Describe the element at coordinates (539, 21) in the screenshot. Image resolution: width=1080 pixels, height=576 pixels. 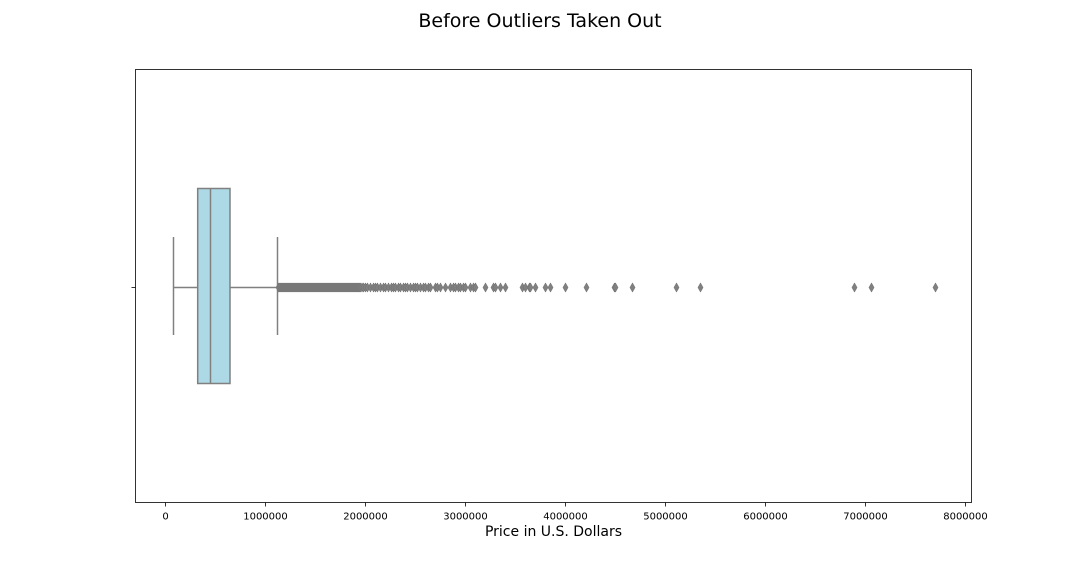
I see `chart-title: Before Outliers Taken Out` at that location.